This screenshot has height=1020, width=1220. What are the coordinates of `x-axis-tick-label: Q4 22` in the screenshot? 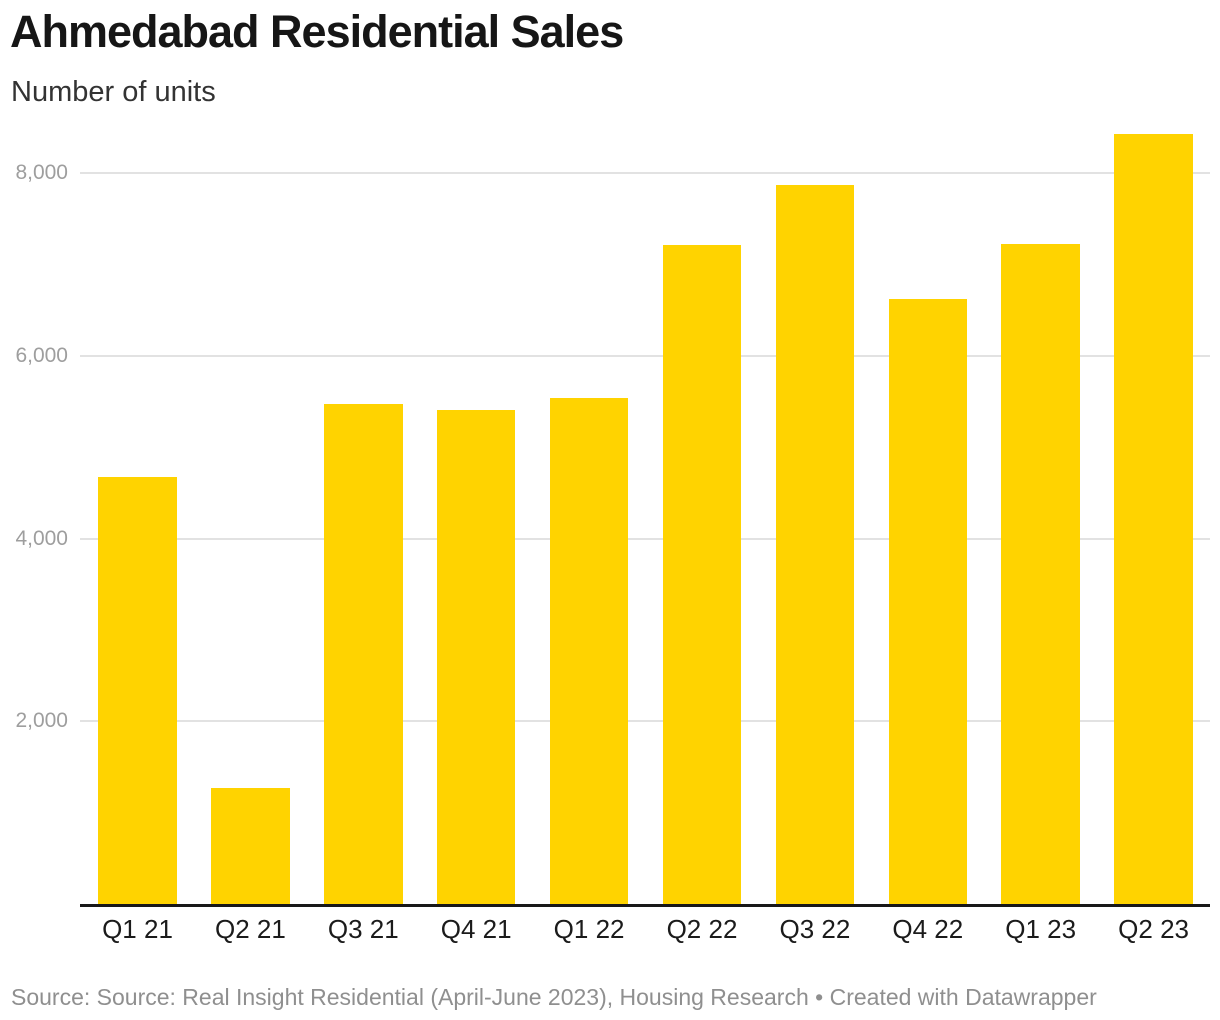 It's located at (928, 929).